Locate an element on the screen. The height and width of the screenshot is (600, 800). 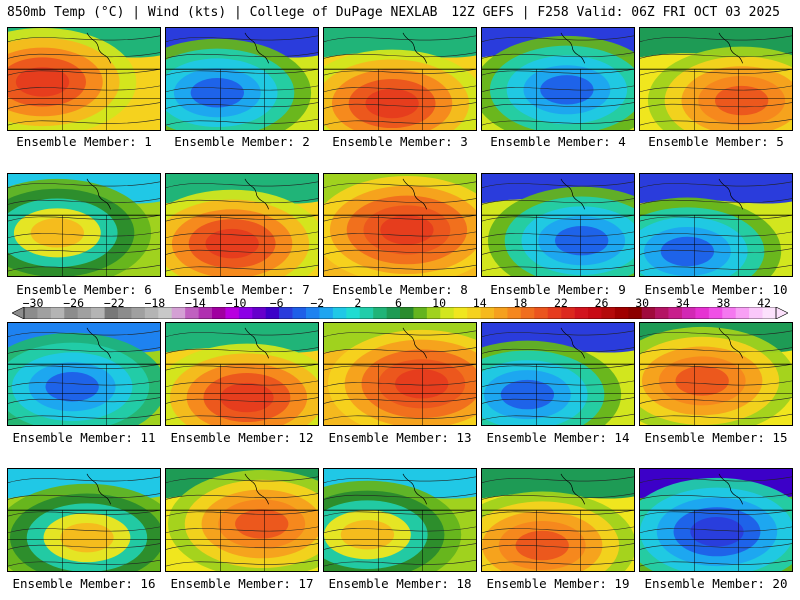
colorbar-tick-label: −30 is located at coordinates (33, 303).